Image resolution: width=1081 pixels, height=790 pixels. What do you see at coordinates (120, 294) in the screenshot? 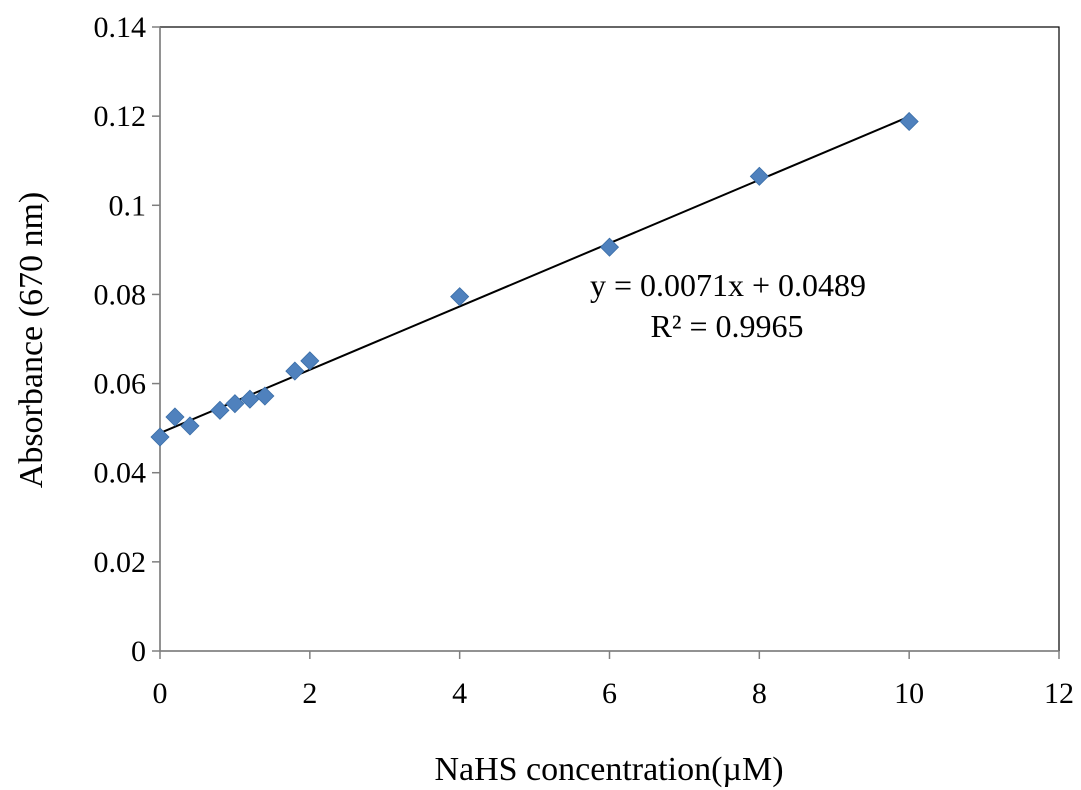
I see `y-tick-label: 0.08` at bounding box center [120, 294].